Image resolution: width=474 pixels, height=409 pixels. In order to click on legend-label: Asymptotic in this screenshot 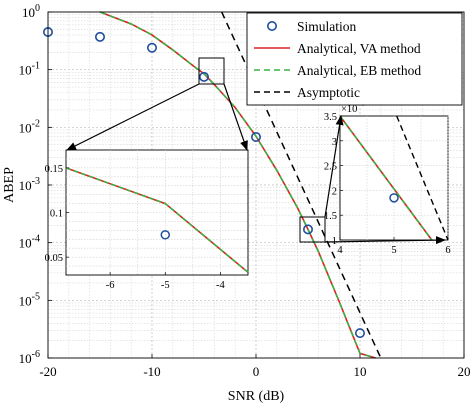, I will do `click(328, 92)`.